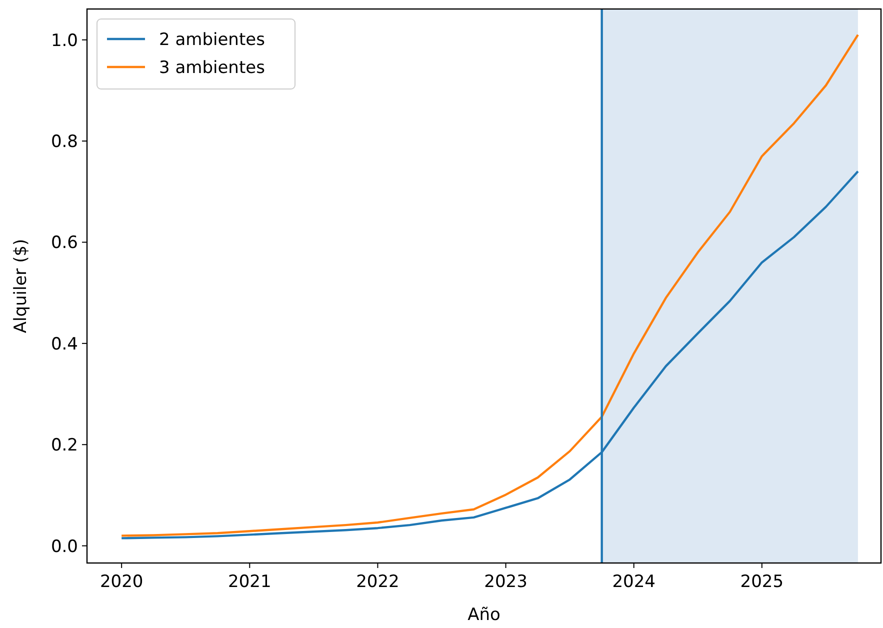 This screenshot has width=883, height=628. I want to click on x-tick-label: 2025, so click(762, 582).